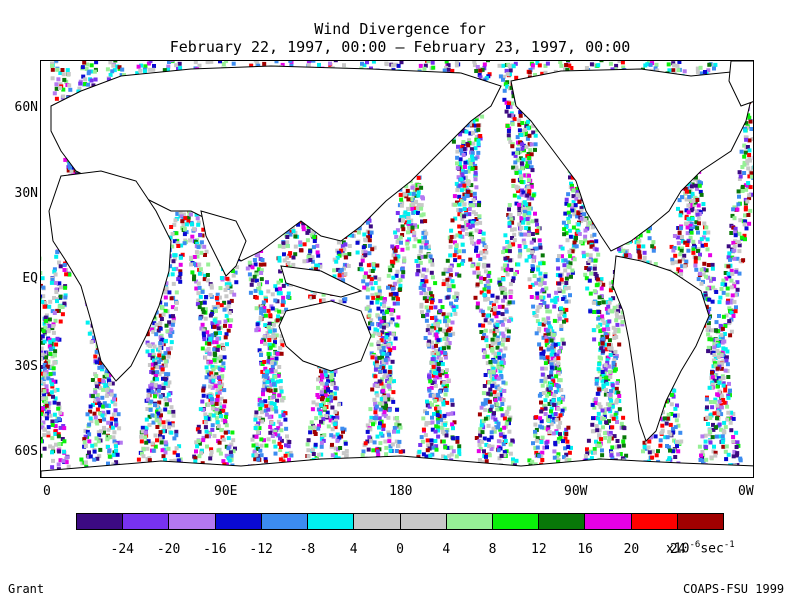 This screenshot has width=800, height=600. Describe the element at coordinates (26, 193) in the screenshot. I see `lat-label-30n: 30N` at that location.